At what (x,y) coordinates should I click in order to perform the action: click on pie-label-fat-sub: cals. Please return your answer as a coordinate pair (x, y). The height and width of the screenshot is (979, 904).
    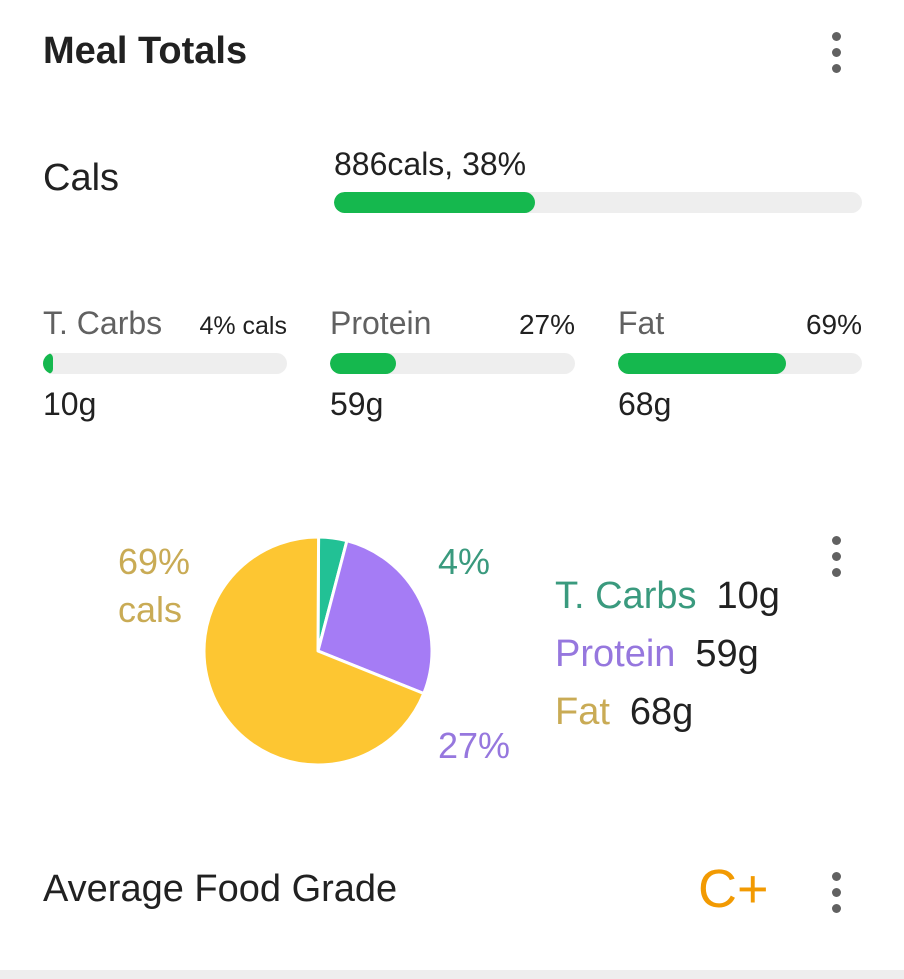
    Looking at the image, I should click on (150, 609).